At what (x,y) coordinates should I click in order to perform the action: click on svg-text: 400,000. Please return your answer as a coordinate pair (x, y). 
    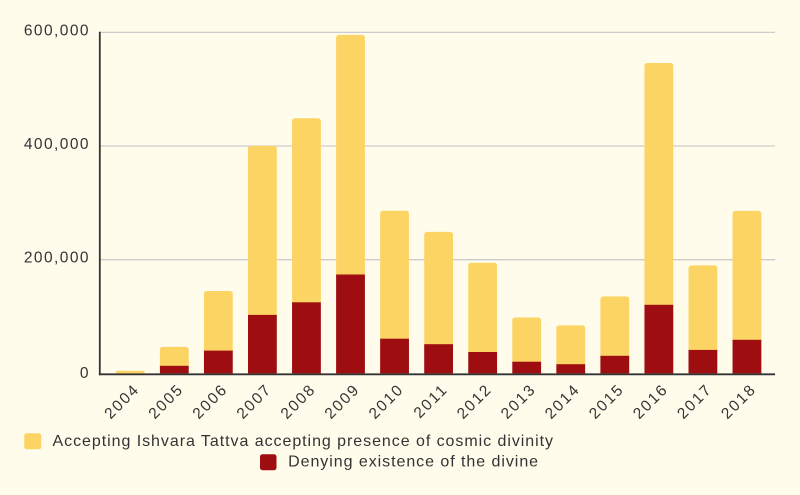
    Looking at the image, I should click on (57, 144).